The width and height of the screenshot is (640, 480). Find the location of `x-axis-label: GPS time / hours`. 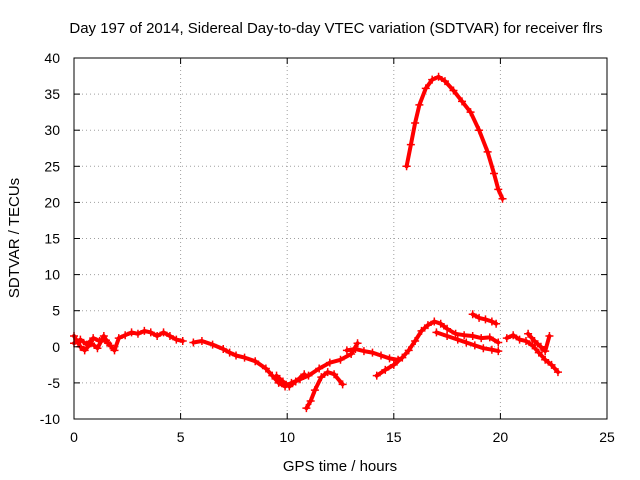

x-axis-label: GPS time / hours is located at coordinates (340, 466).